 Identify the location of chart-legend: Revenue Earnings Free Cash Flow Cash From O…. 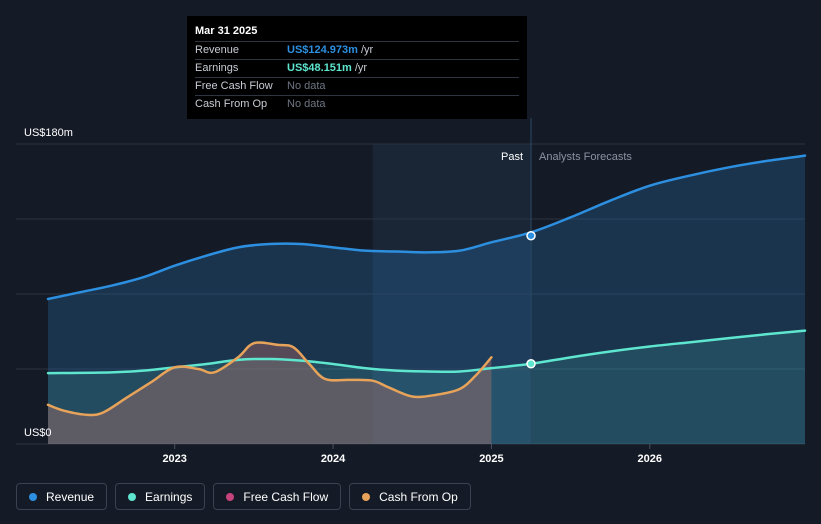
(247, 496).